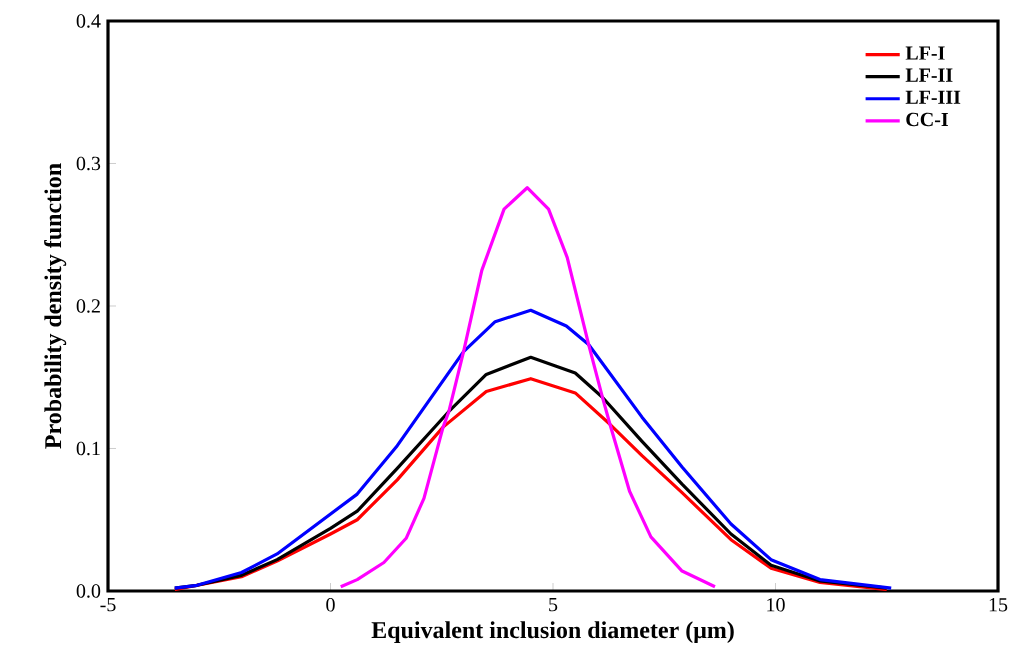 The width and height of the screenshot is (1020, 671). I want to click on y-tick-label: 0.1, so click(88, 448).